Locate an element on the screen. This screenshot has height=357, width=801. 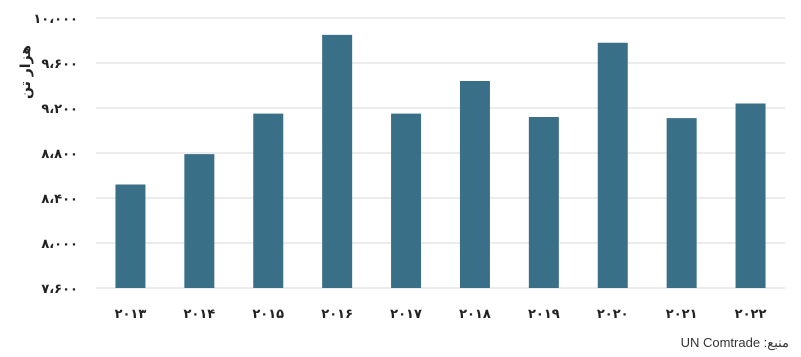
x-tick-label: ۲۰۲۲ is located at coordinates (751, 314).